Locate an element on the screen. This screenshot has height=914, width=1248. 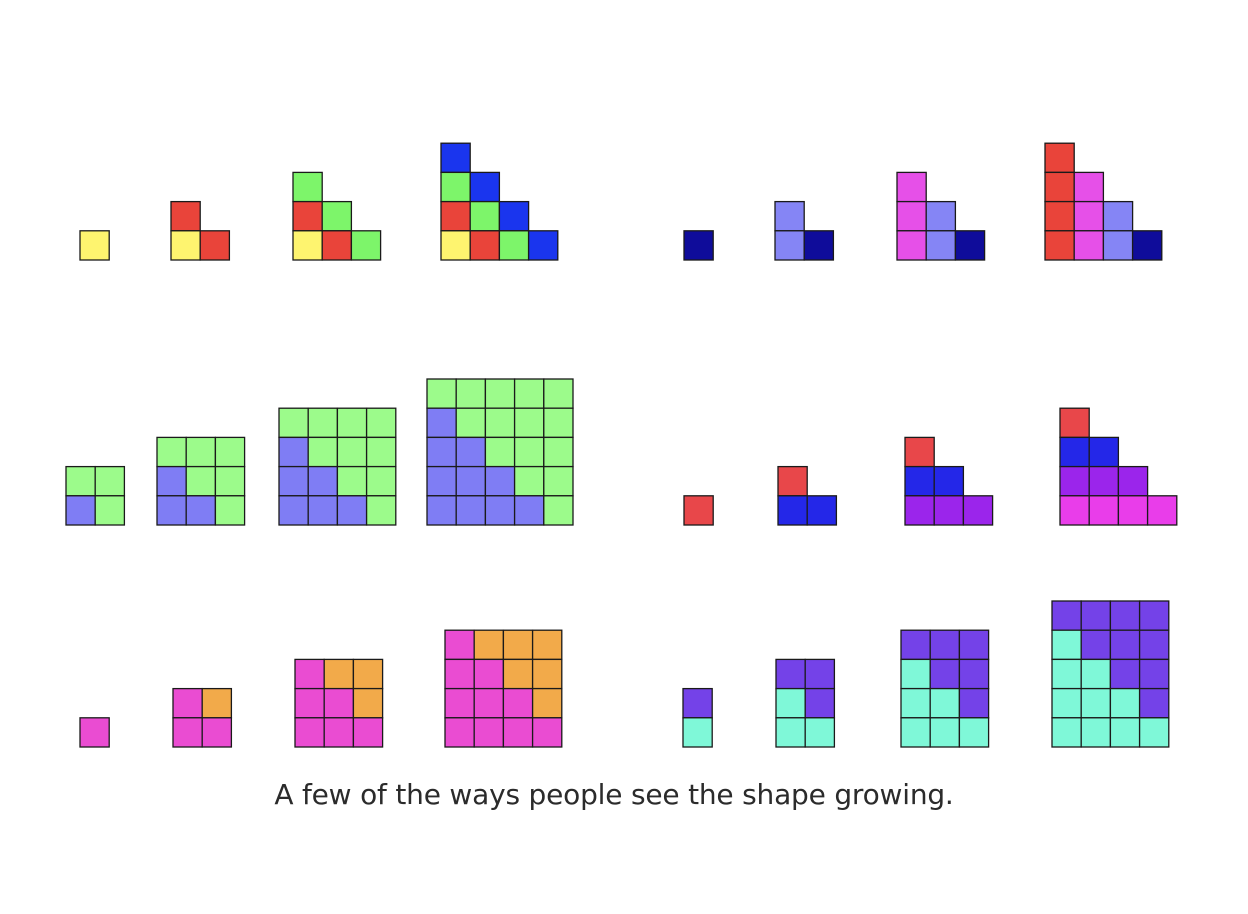
panel-staircase-by-diagonals is located at coordinates (319, 201).